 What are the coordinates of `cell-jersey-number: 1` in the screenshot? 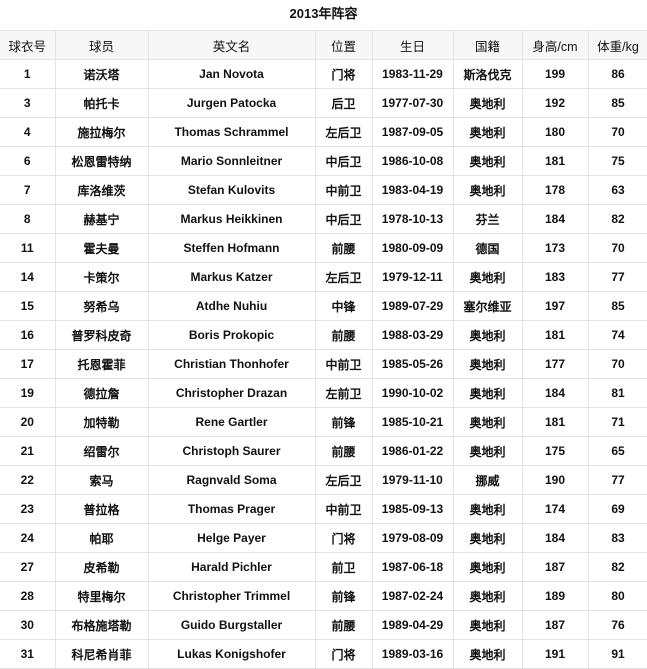 It's located at (28, 74).